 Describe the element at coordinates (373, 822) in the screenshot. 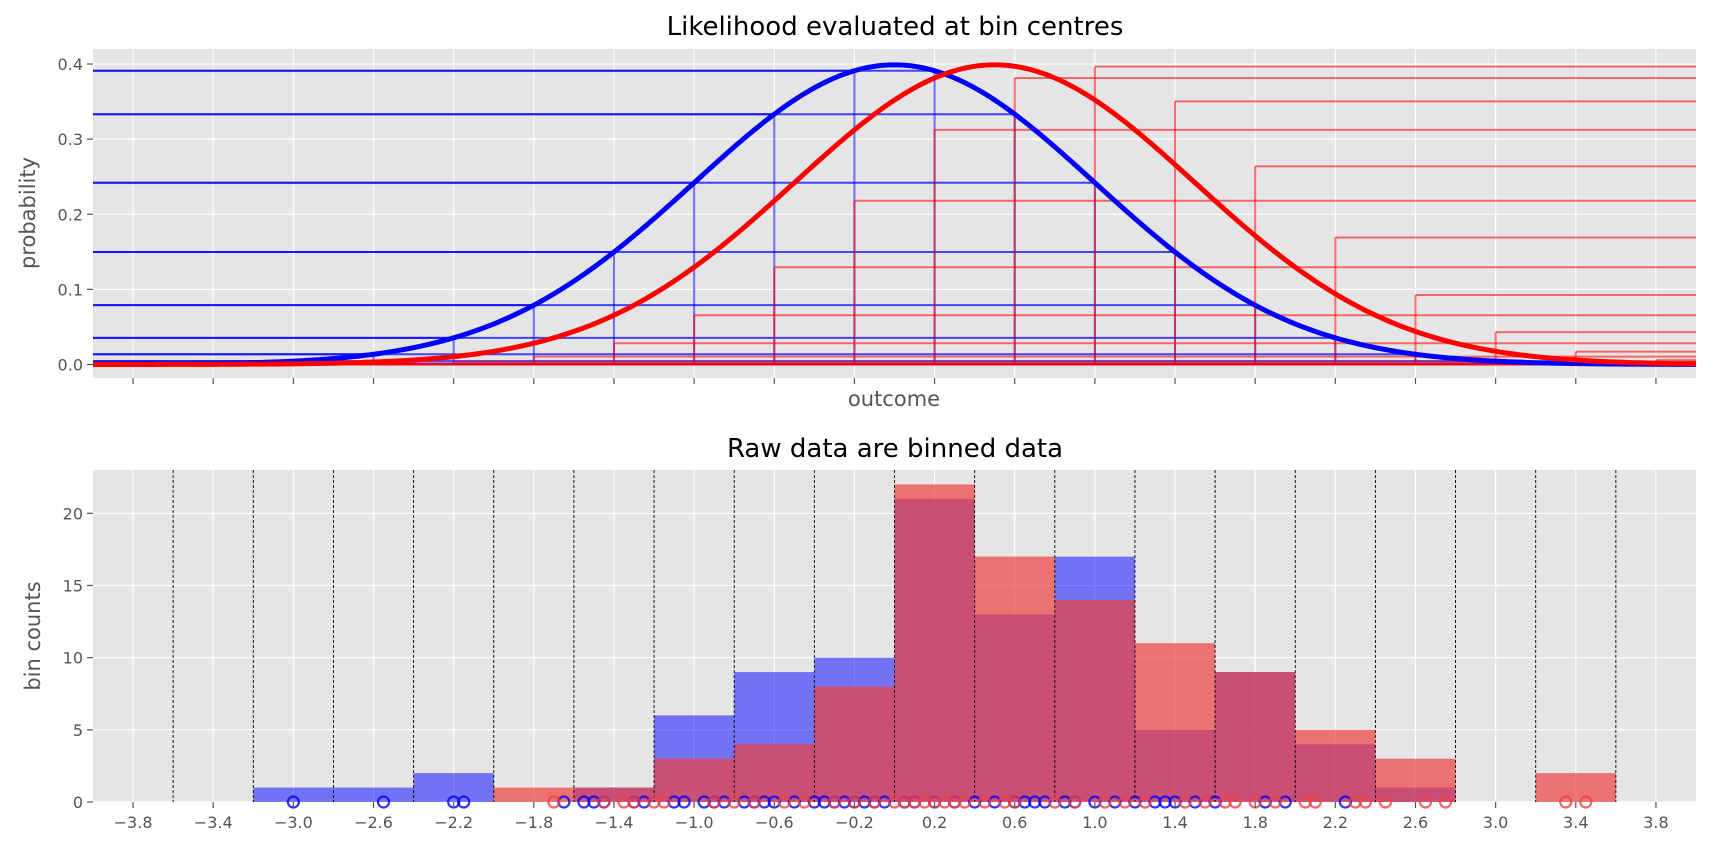

I see `binned-x-tick-label: −2.6` at that location.